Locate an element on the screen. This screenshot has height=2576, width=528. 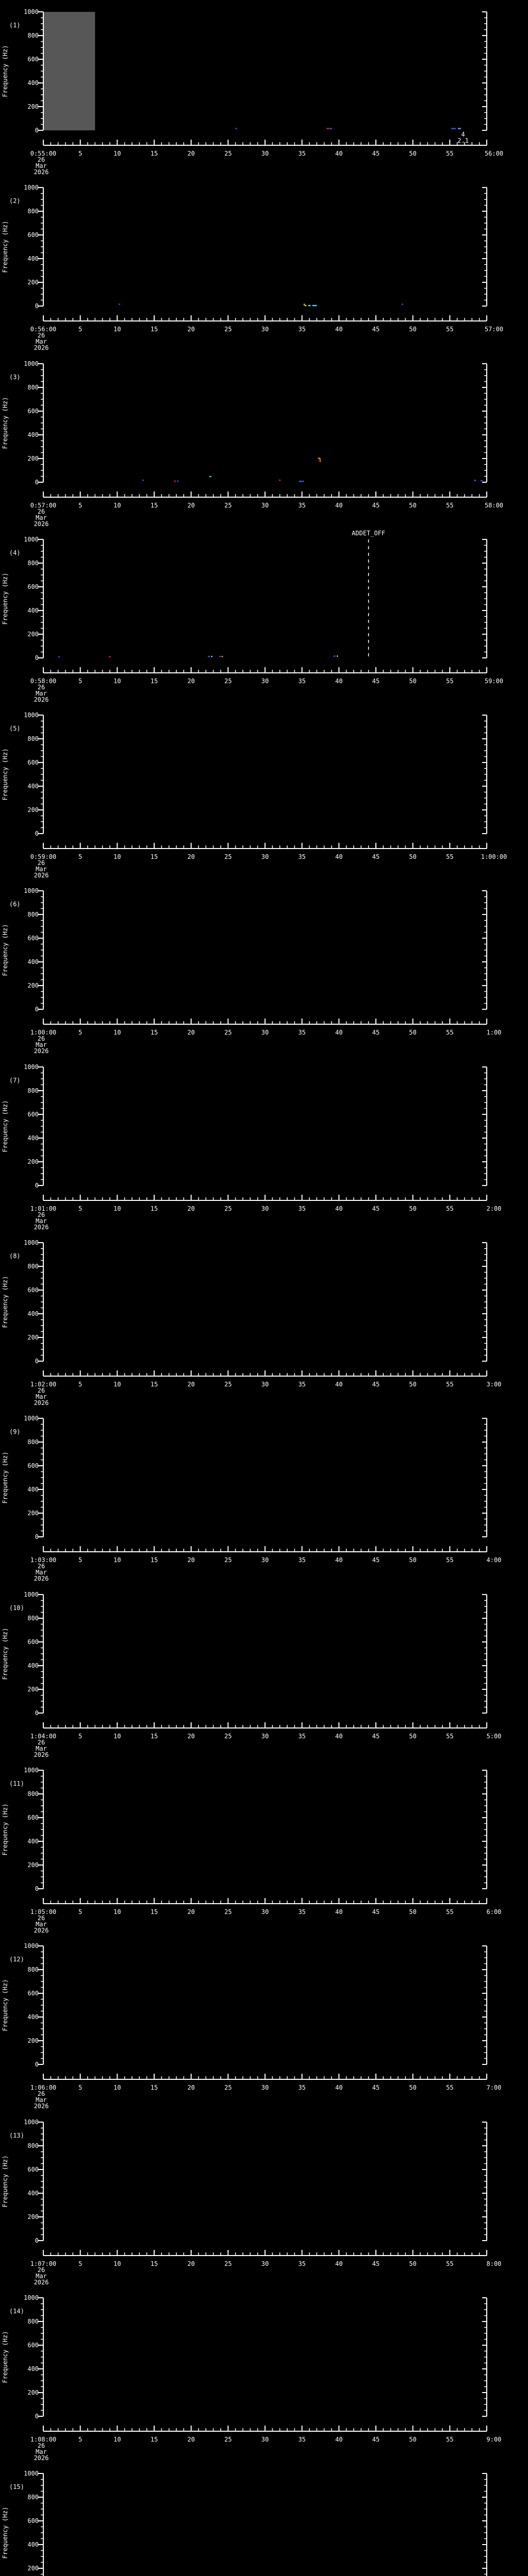
date-line: 2026 is located at coordinates (41, 2458).